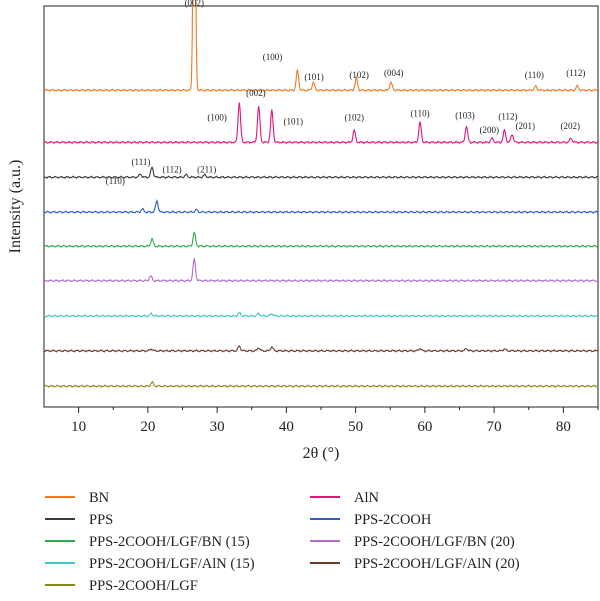 This screenshot has width=600, height=601. I want to click on legend-label: PPS-2COOH/LGF/BN (20), so click(434, 542).